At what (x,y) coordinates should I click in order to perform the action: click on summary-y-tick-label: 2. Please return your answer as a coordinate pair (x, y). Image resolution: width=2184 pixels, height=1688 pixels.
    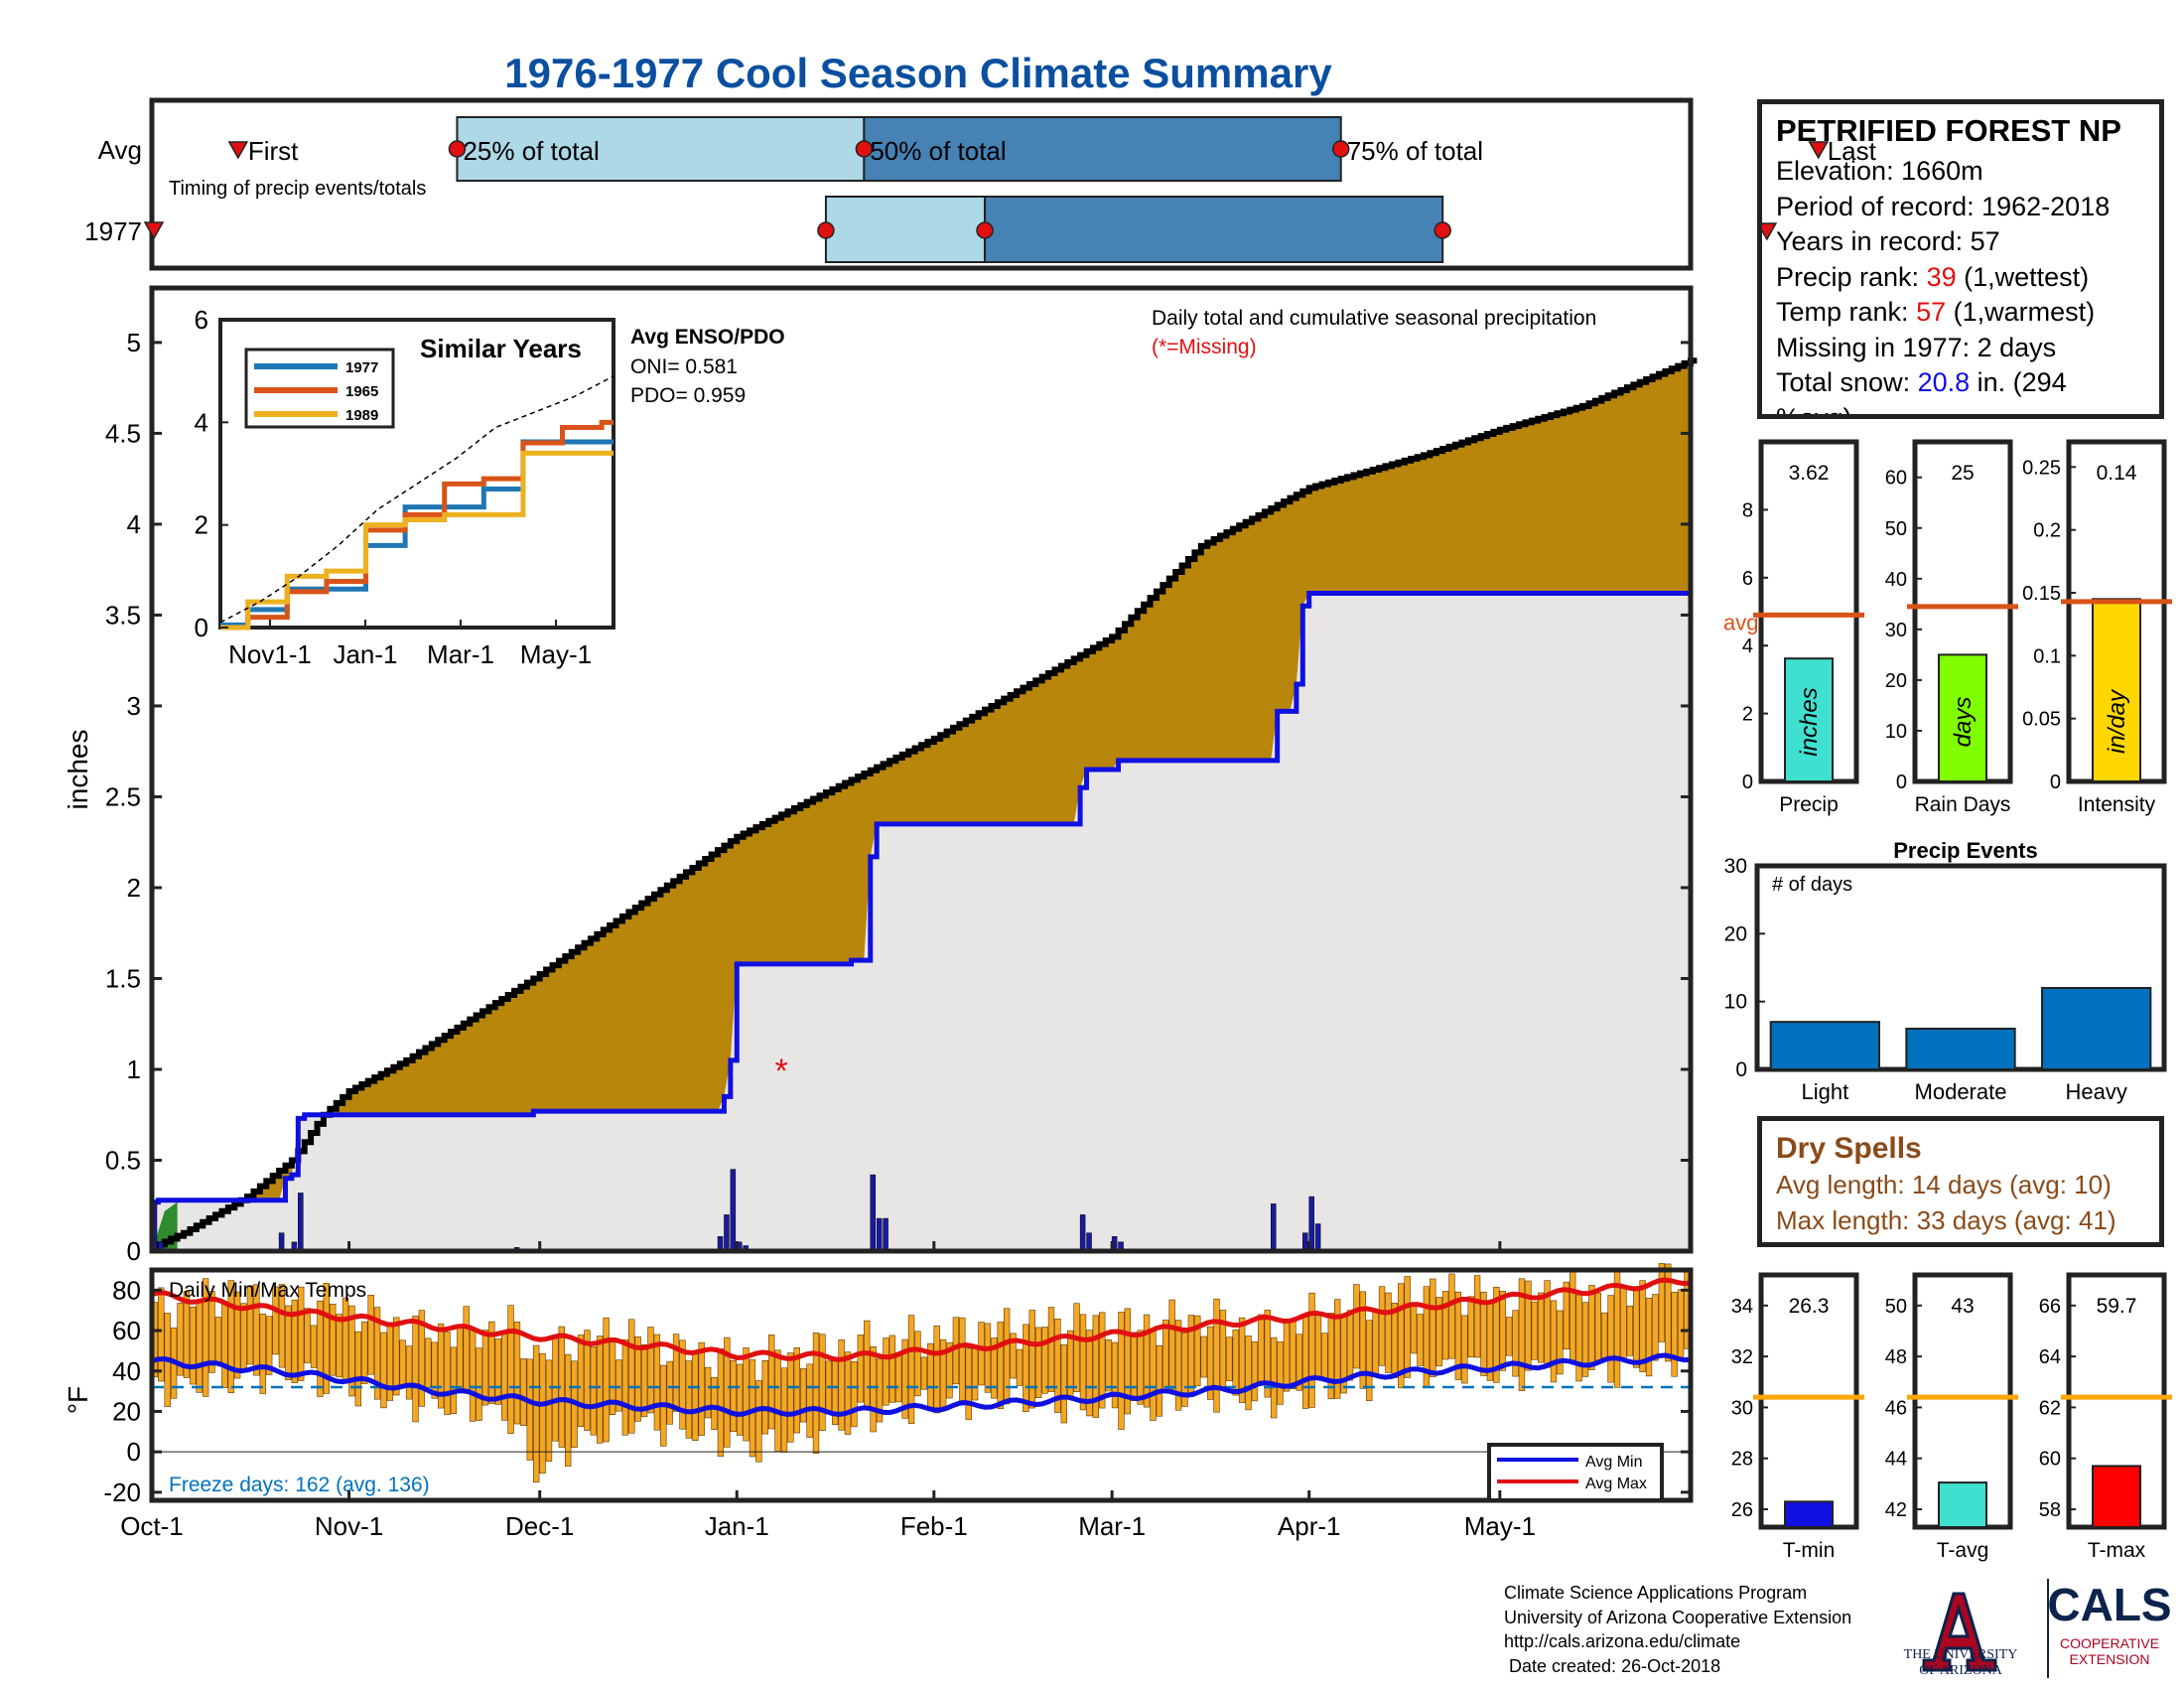
    Looking at the image, I should click on (1747, 715).